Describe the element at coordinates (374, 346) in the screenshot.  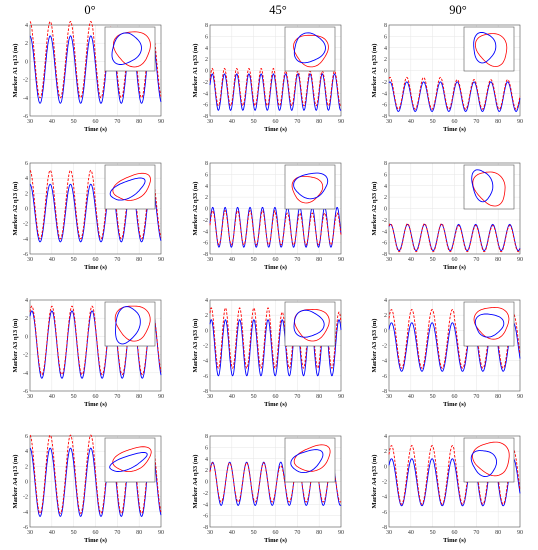
I see `y-axis-label: Marker A3 η33 (m)` at that location.